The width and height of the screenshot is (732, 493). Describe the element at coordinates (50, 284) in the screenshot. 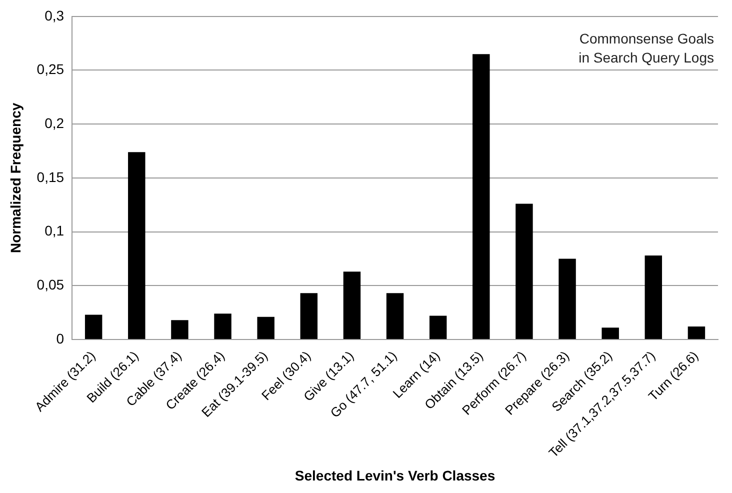

I see `y-tick-label: 0,05` at that location.